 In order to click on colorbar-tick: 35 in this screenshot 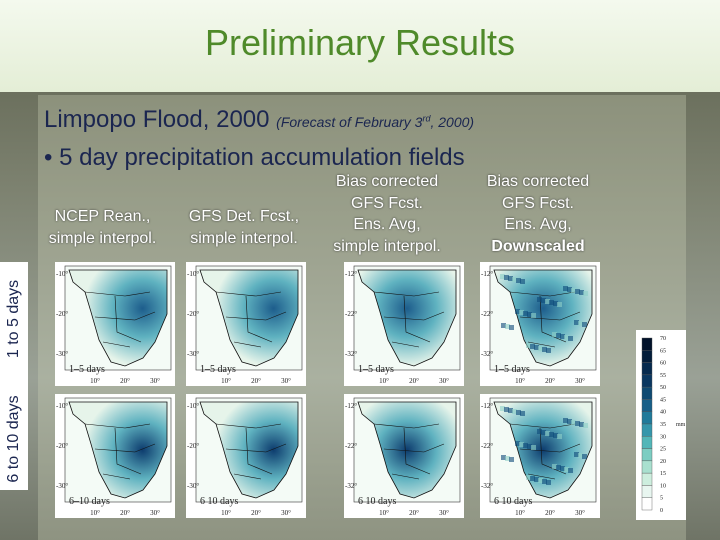, I will do `click(663, 425)`.